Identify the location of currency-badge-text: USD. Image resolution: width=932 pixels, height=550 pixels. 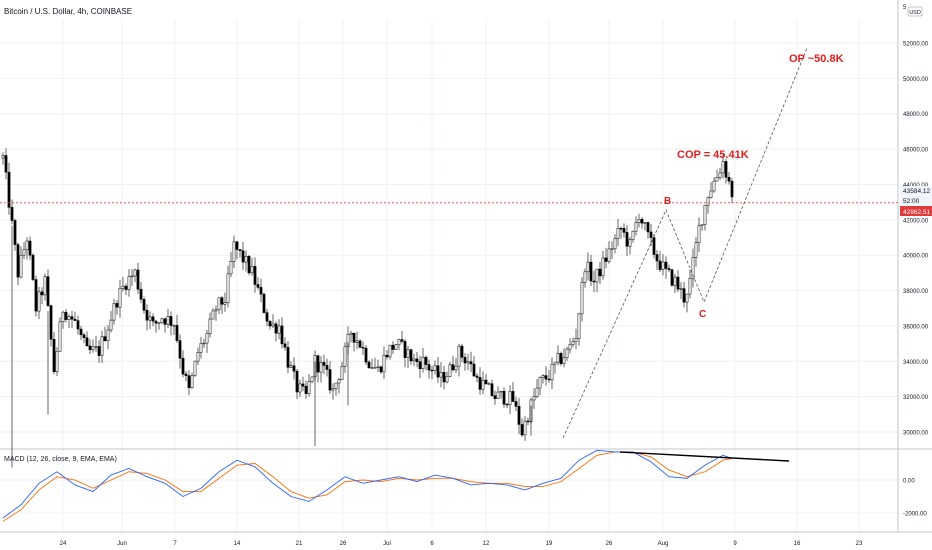
(915, 13).